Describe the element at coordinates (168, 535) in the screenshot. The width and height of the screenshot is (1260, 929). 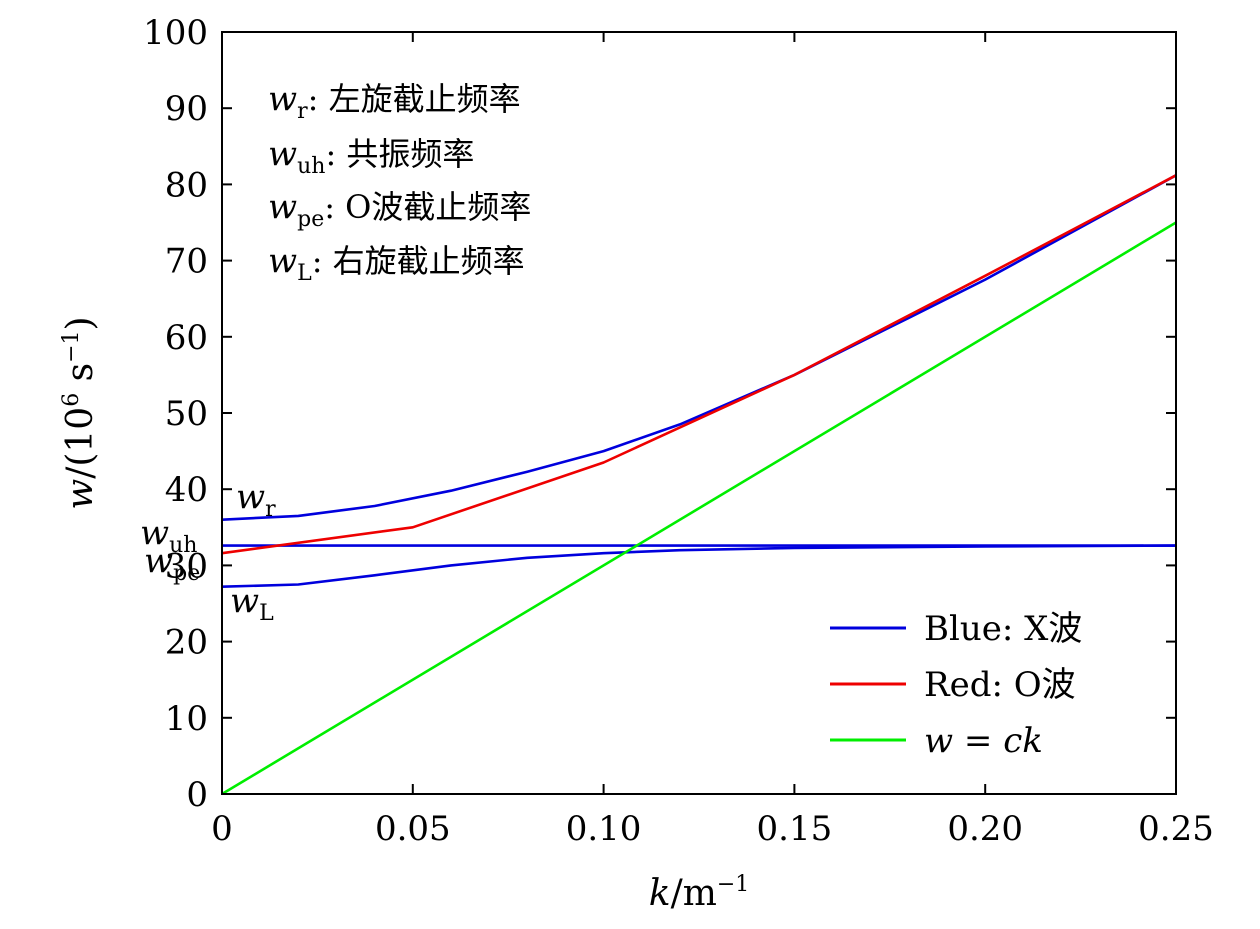
I see `curve-label-uh: wuh` at that location.